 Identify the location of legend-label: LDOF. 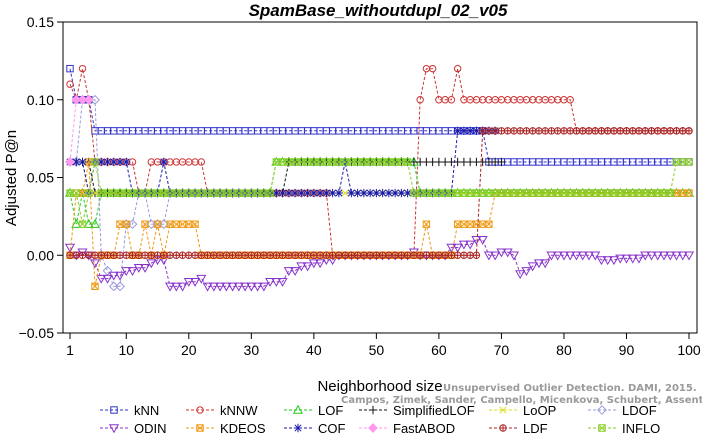
(639, 410).